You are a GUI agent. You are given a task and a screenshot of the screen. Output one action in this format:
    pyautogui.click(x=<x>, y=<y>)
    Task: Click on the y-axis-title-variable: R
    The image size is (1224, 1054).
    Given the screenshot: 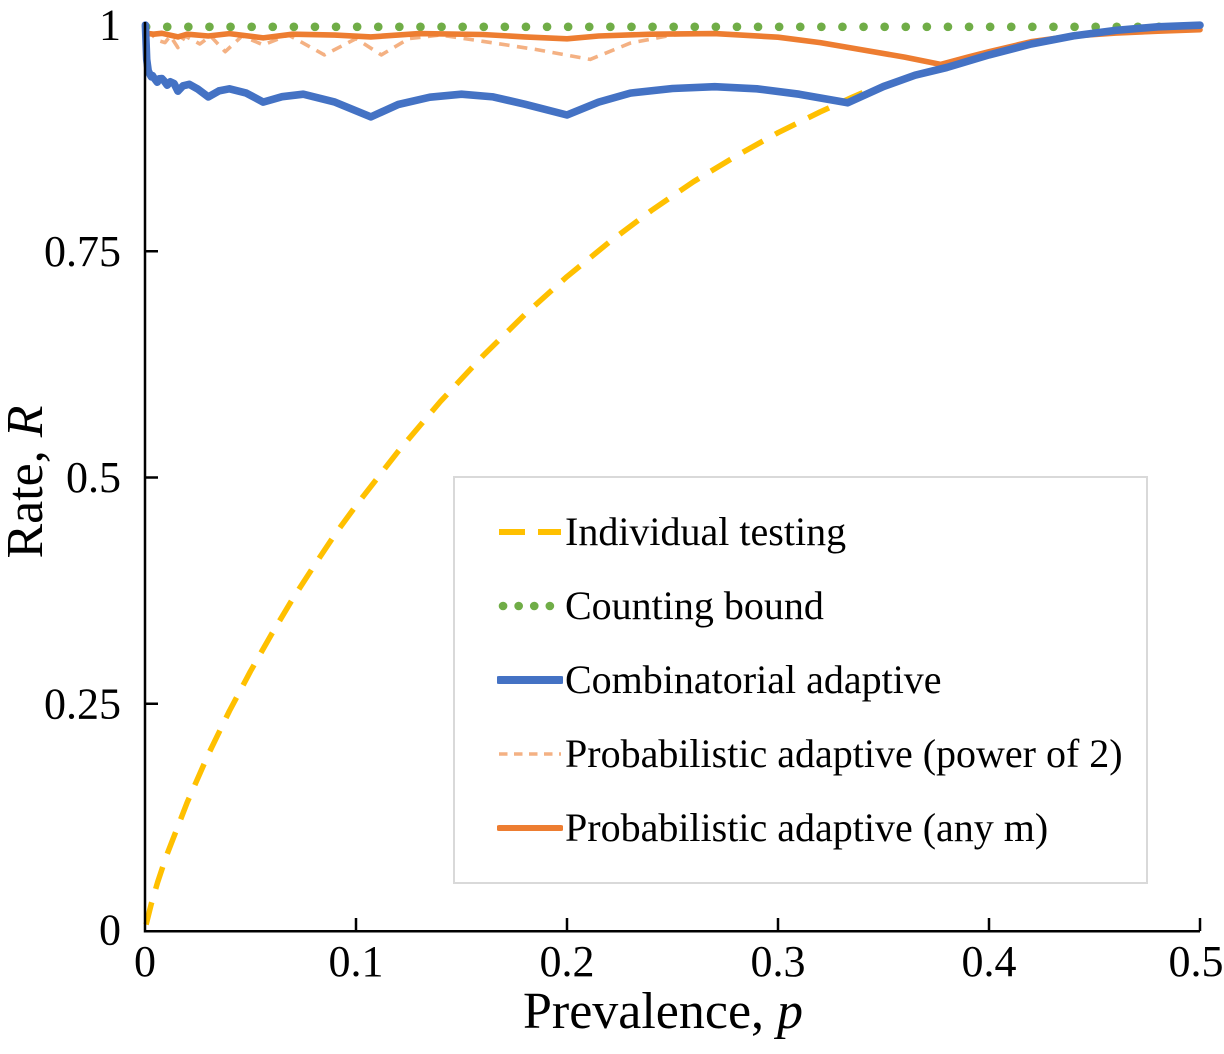 What is the action you would take?
    pyautogui.click(x=27, y=421)
    